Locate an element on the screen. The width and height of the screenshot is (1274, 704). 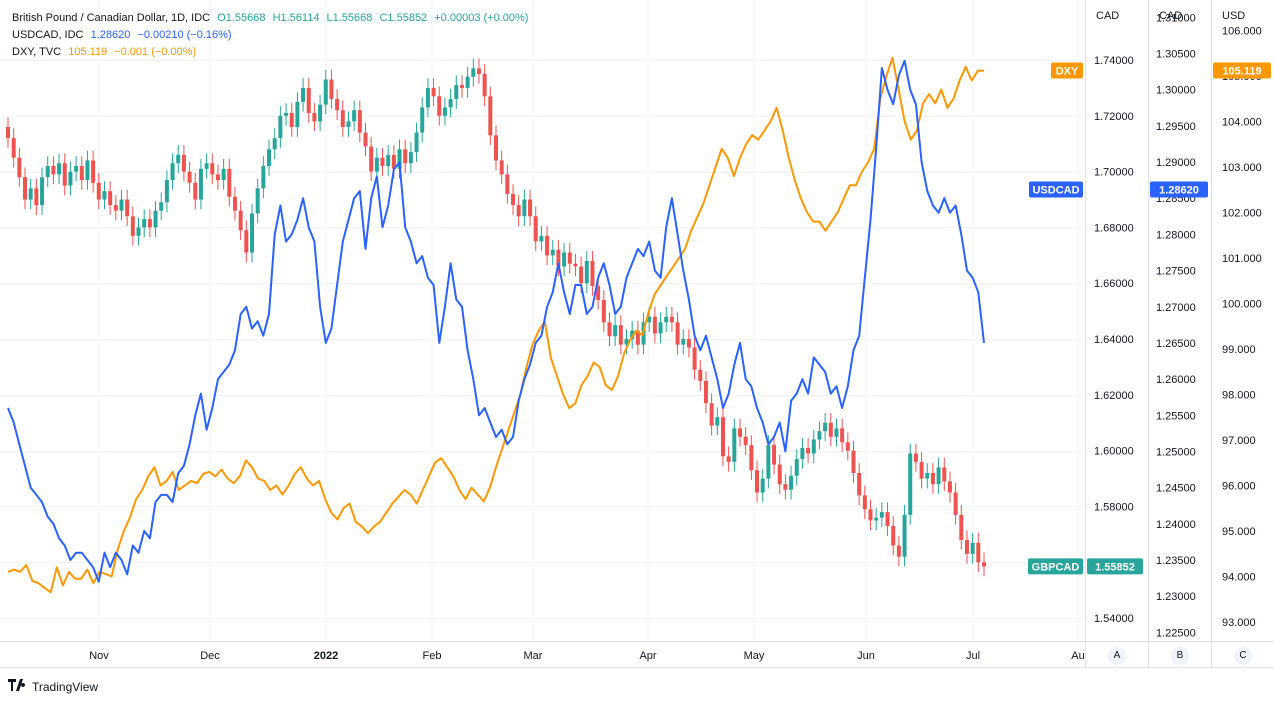
gbpcad-value-tag is located at coordinates (1115, 566).